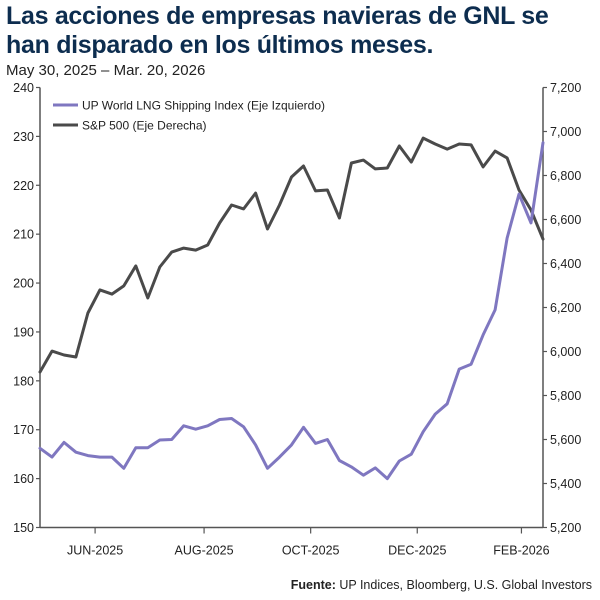 Image resolution: width=600 pixels, height=600 pixels. I want to click on right-tick-label: 5,800, so click(565, 396).